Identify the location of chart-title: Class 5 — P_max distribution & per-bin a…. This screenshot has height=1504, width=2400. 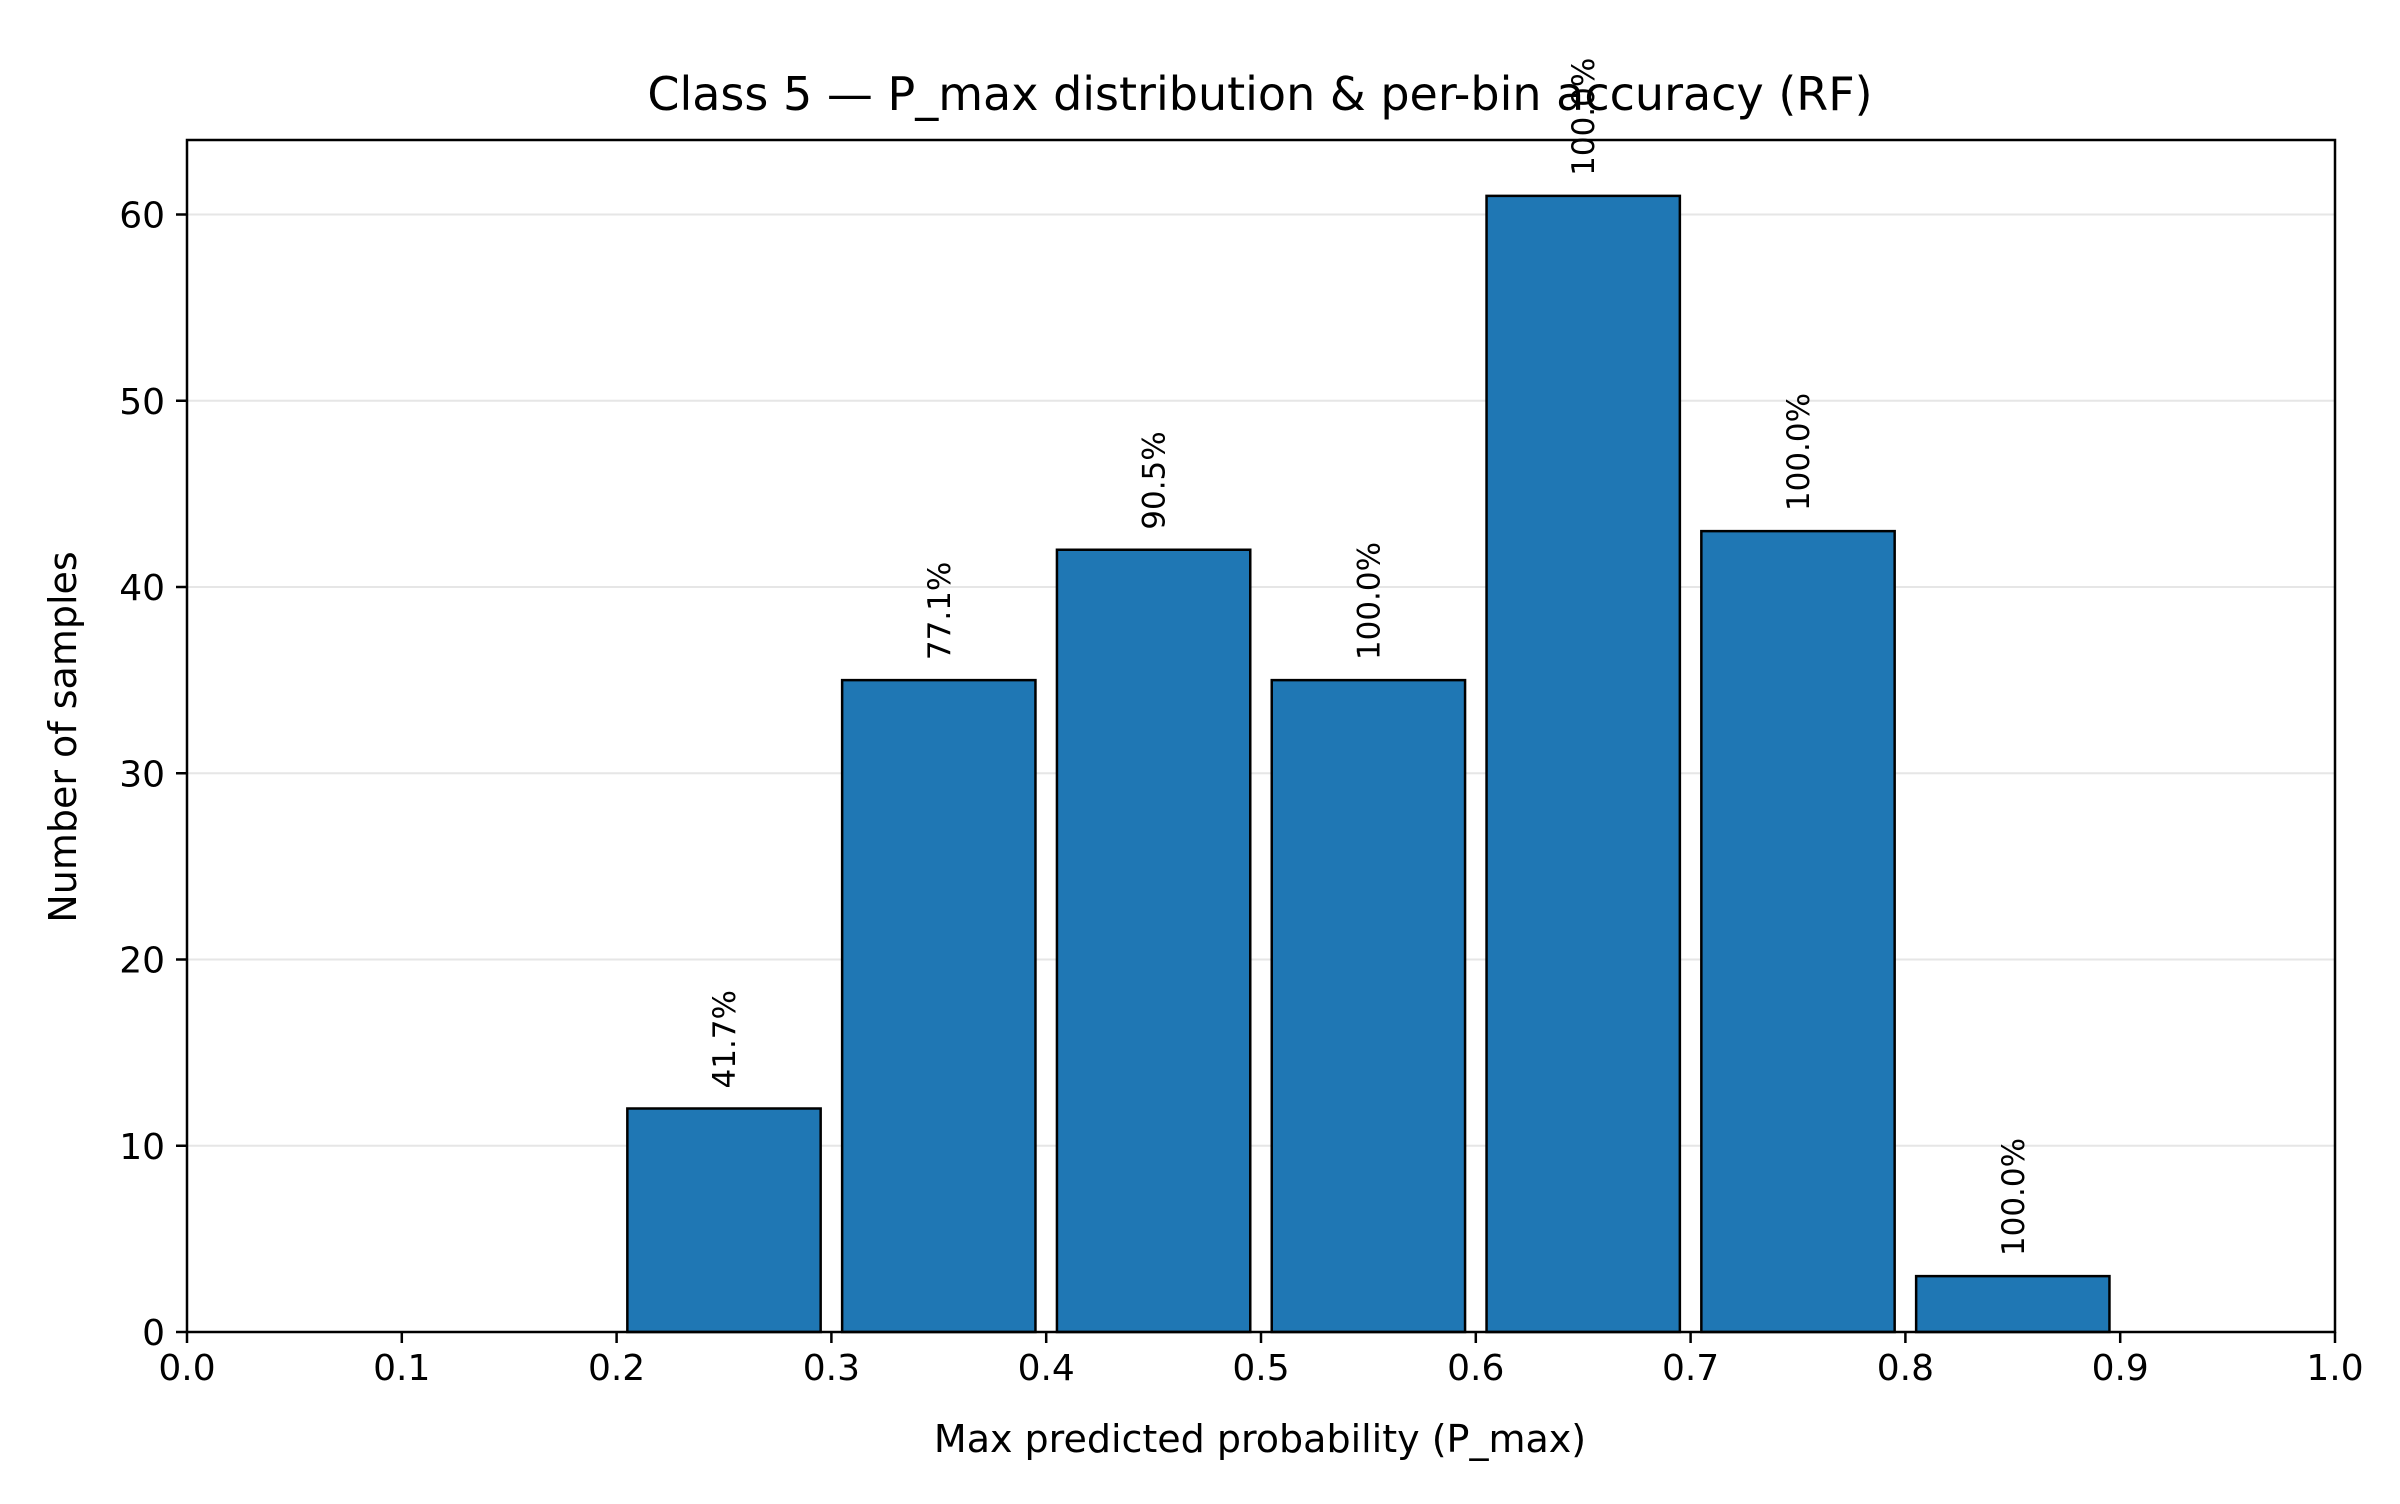
(1259, 94).